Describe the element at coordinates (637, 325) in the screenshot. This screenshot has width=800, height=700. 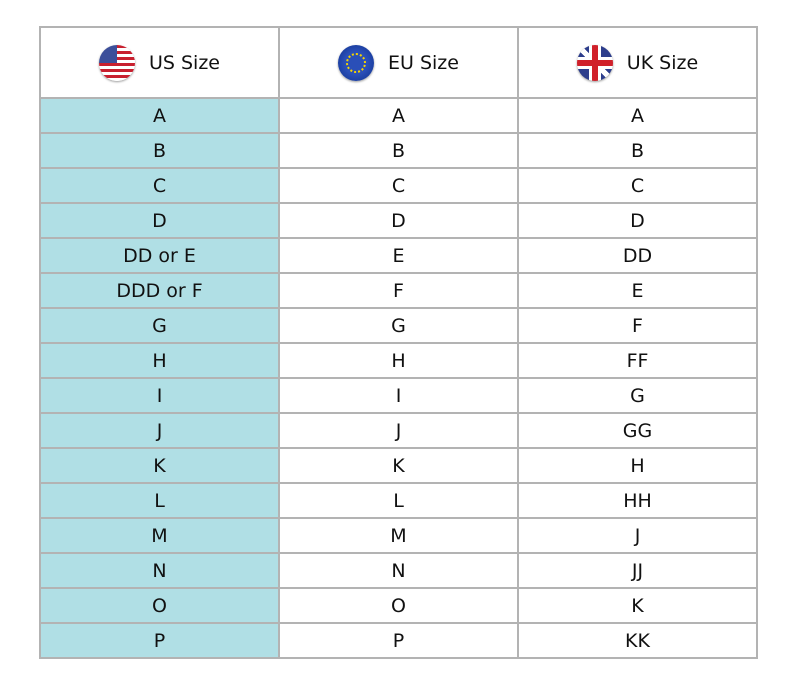
I see `uk-size-cell: F` at that location.